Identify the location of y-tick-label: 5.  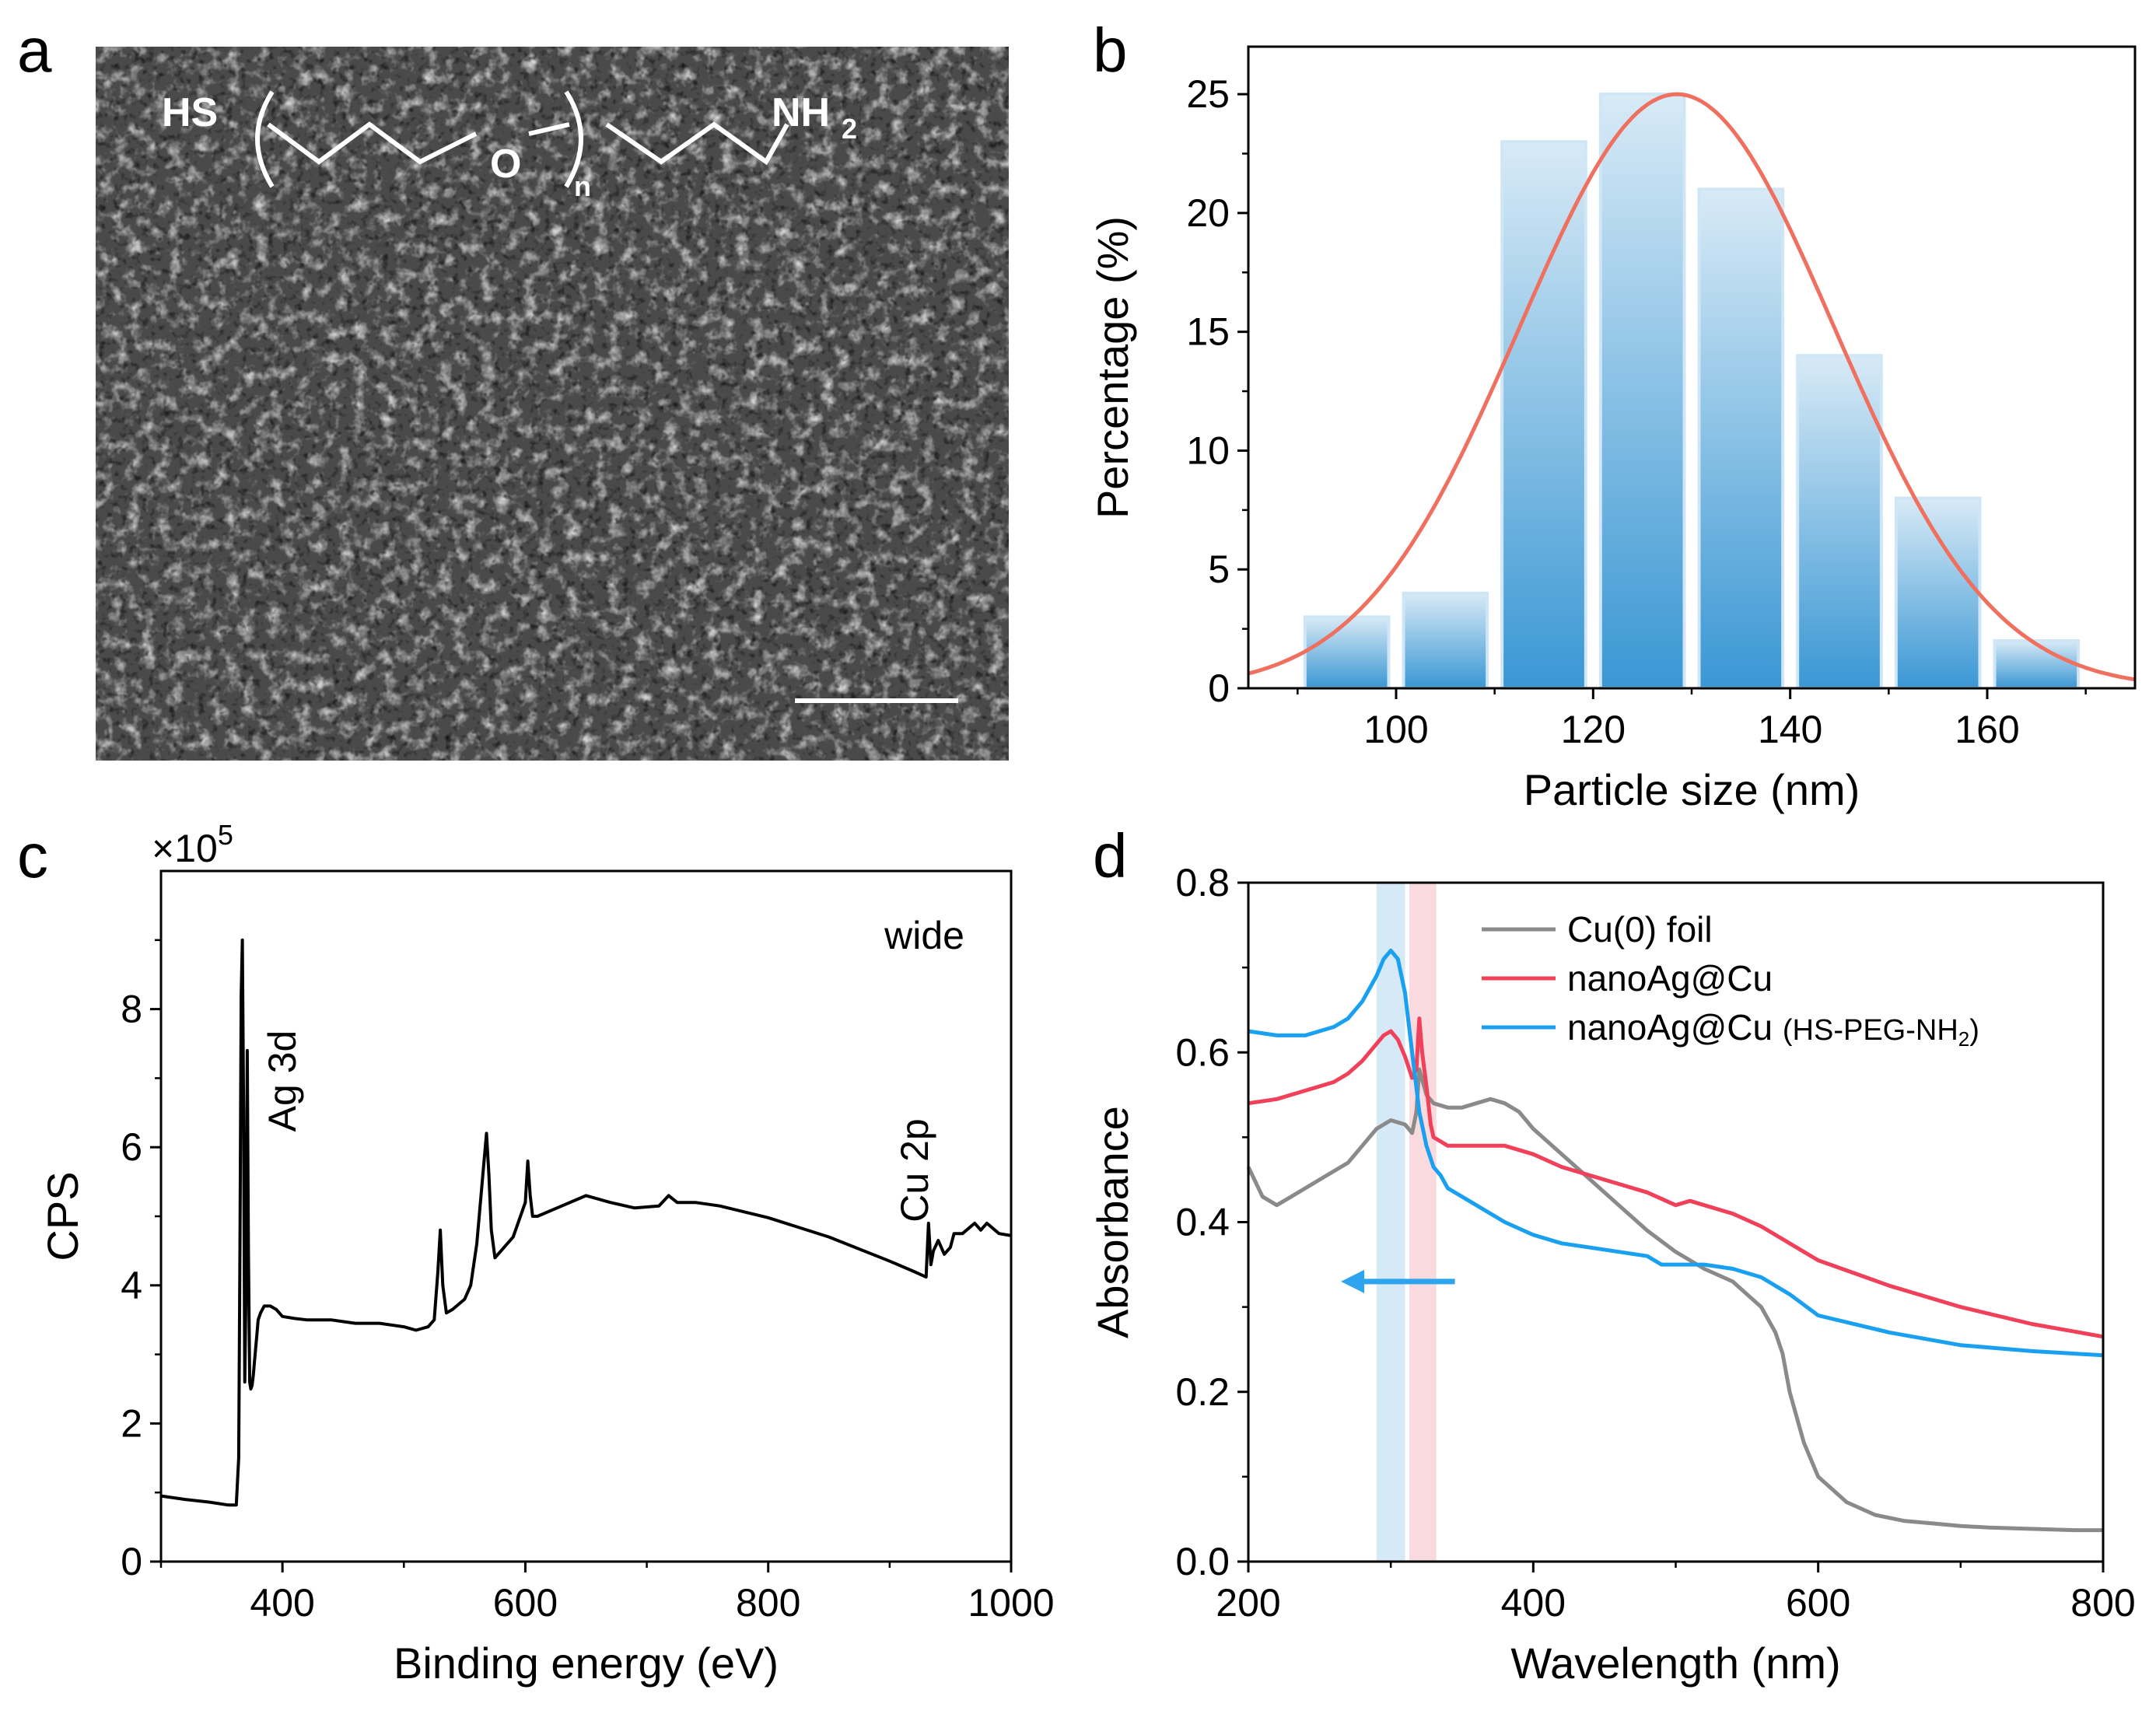
(1219, 569).